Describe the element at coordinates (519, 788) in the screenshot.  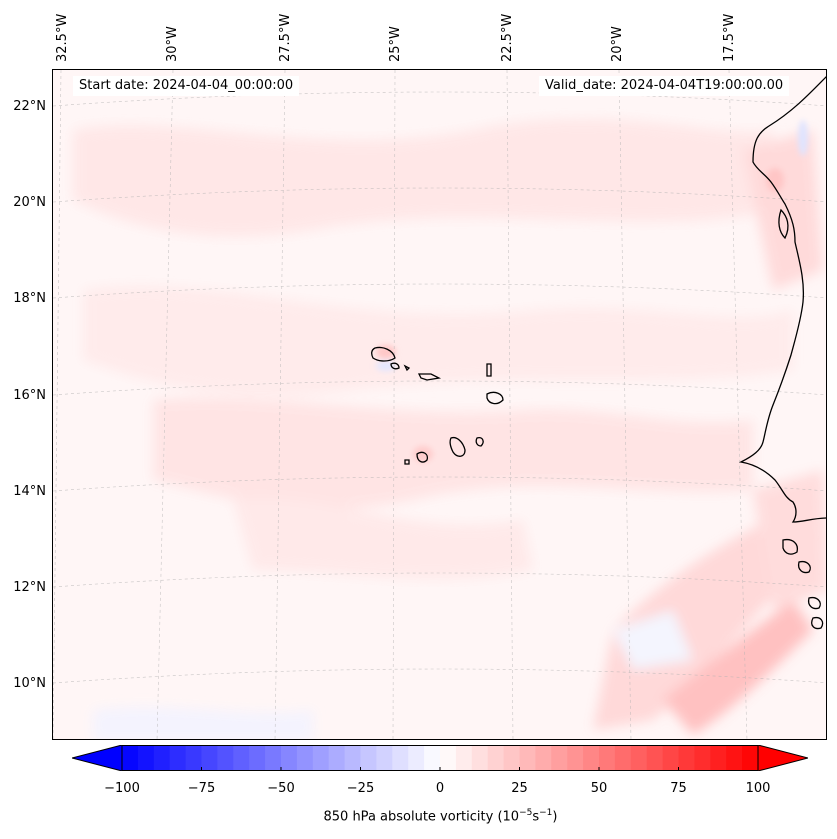
I see `colorbar-tick-label: 25` at that location.